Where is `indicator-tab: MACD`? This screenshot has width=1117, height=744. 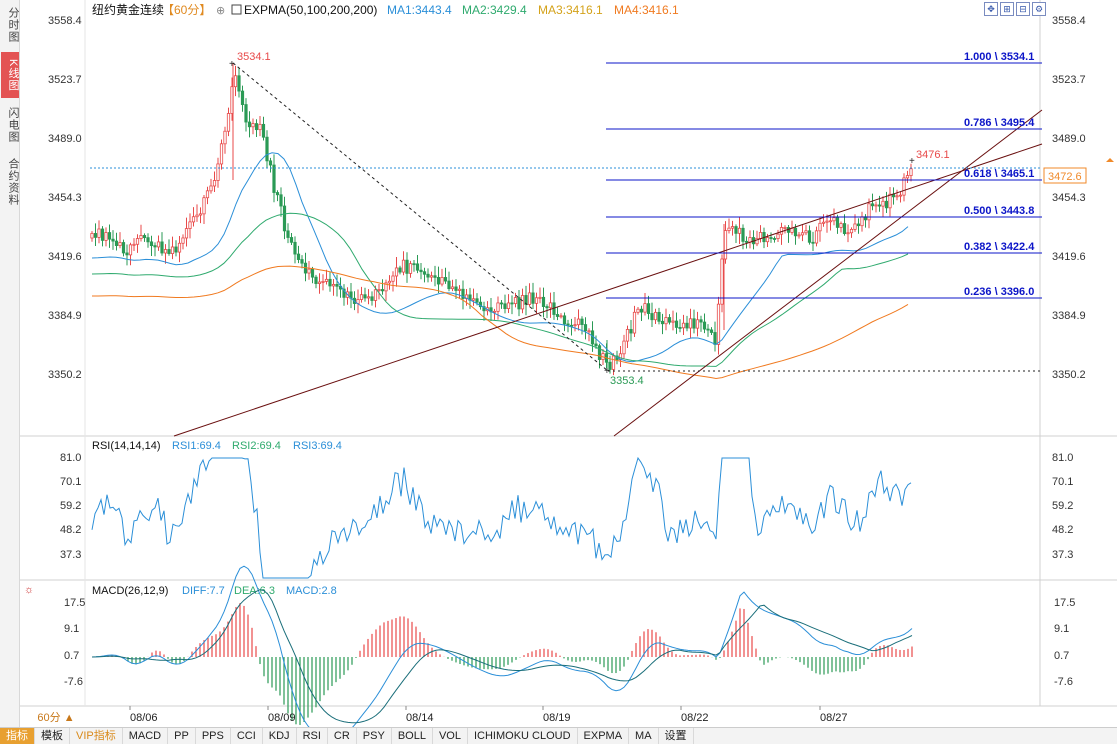
indicator-tab: MACD is located at coordinates (146, 735).